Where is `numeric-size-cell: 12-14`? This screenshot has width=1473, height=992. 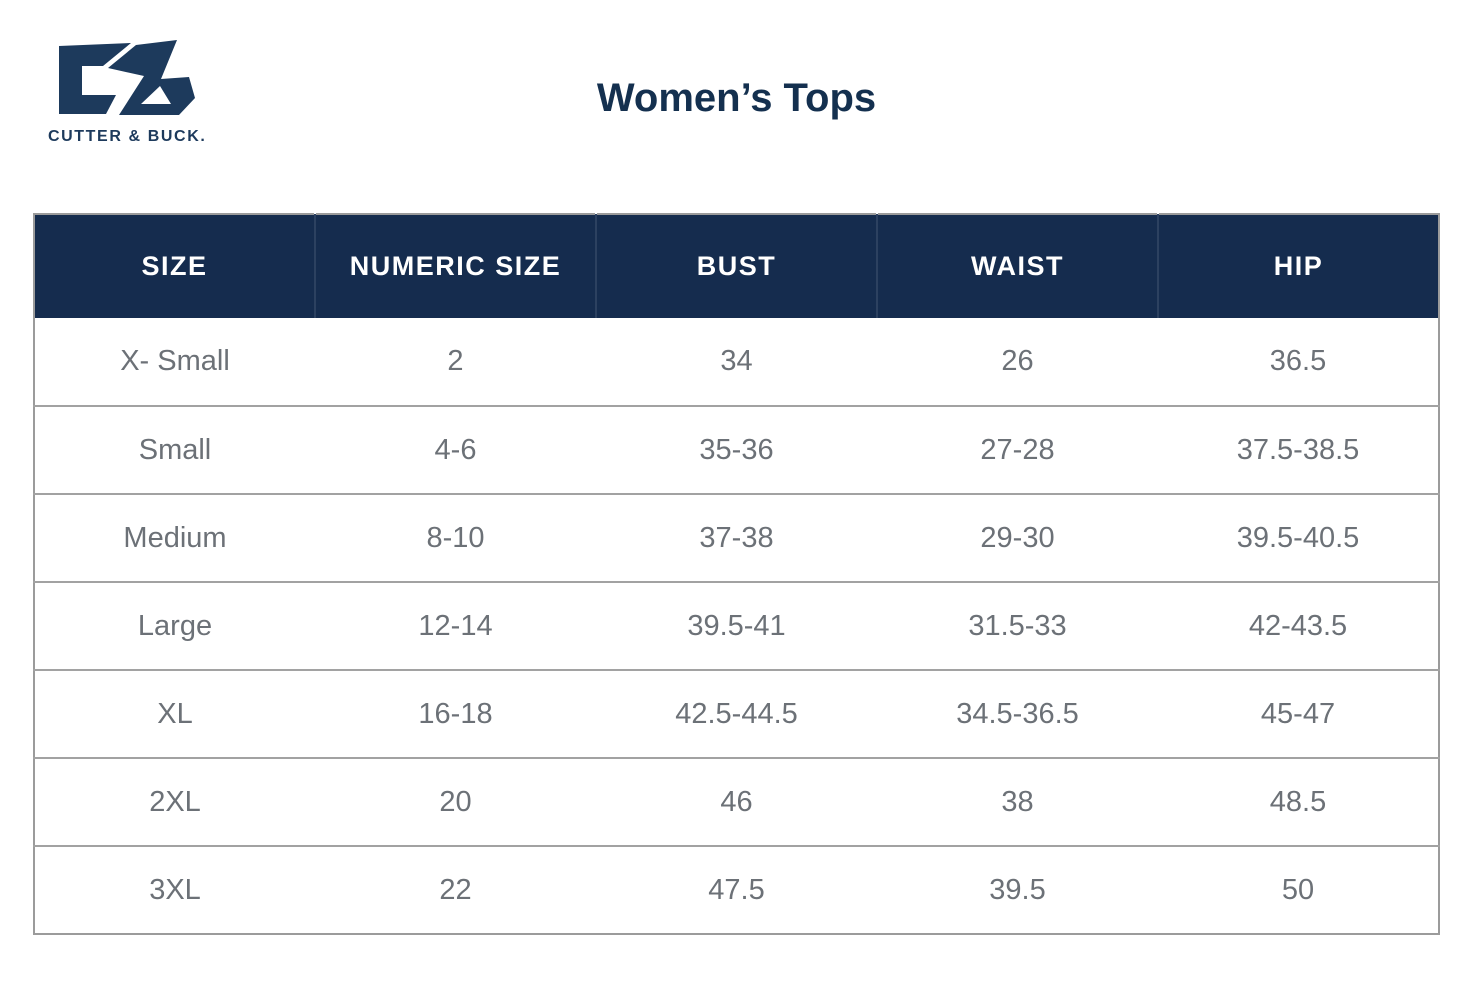
numeric-size-cell: 12-14 is located at coordinates (455, 625).